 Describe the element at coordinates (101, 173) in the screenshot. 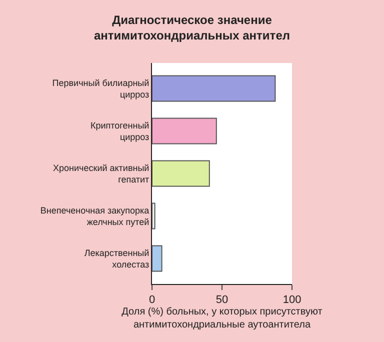

I see `y-tick-label: Хронический активный гепатит` at that location.